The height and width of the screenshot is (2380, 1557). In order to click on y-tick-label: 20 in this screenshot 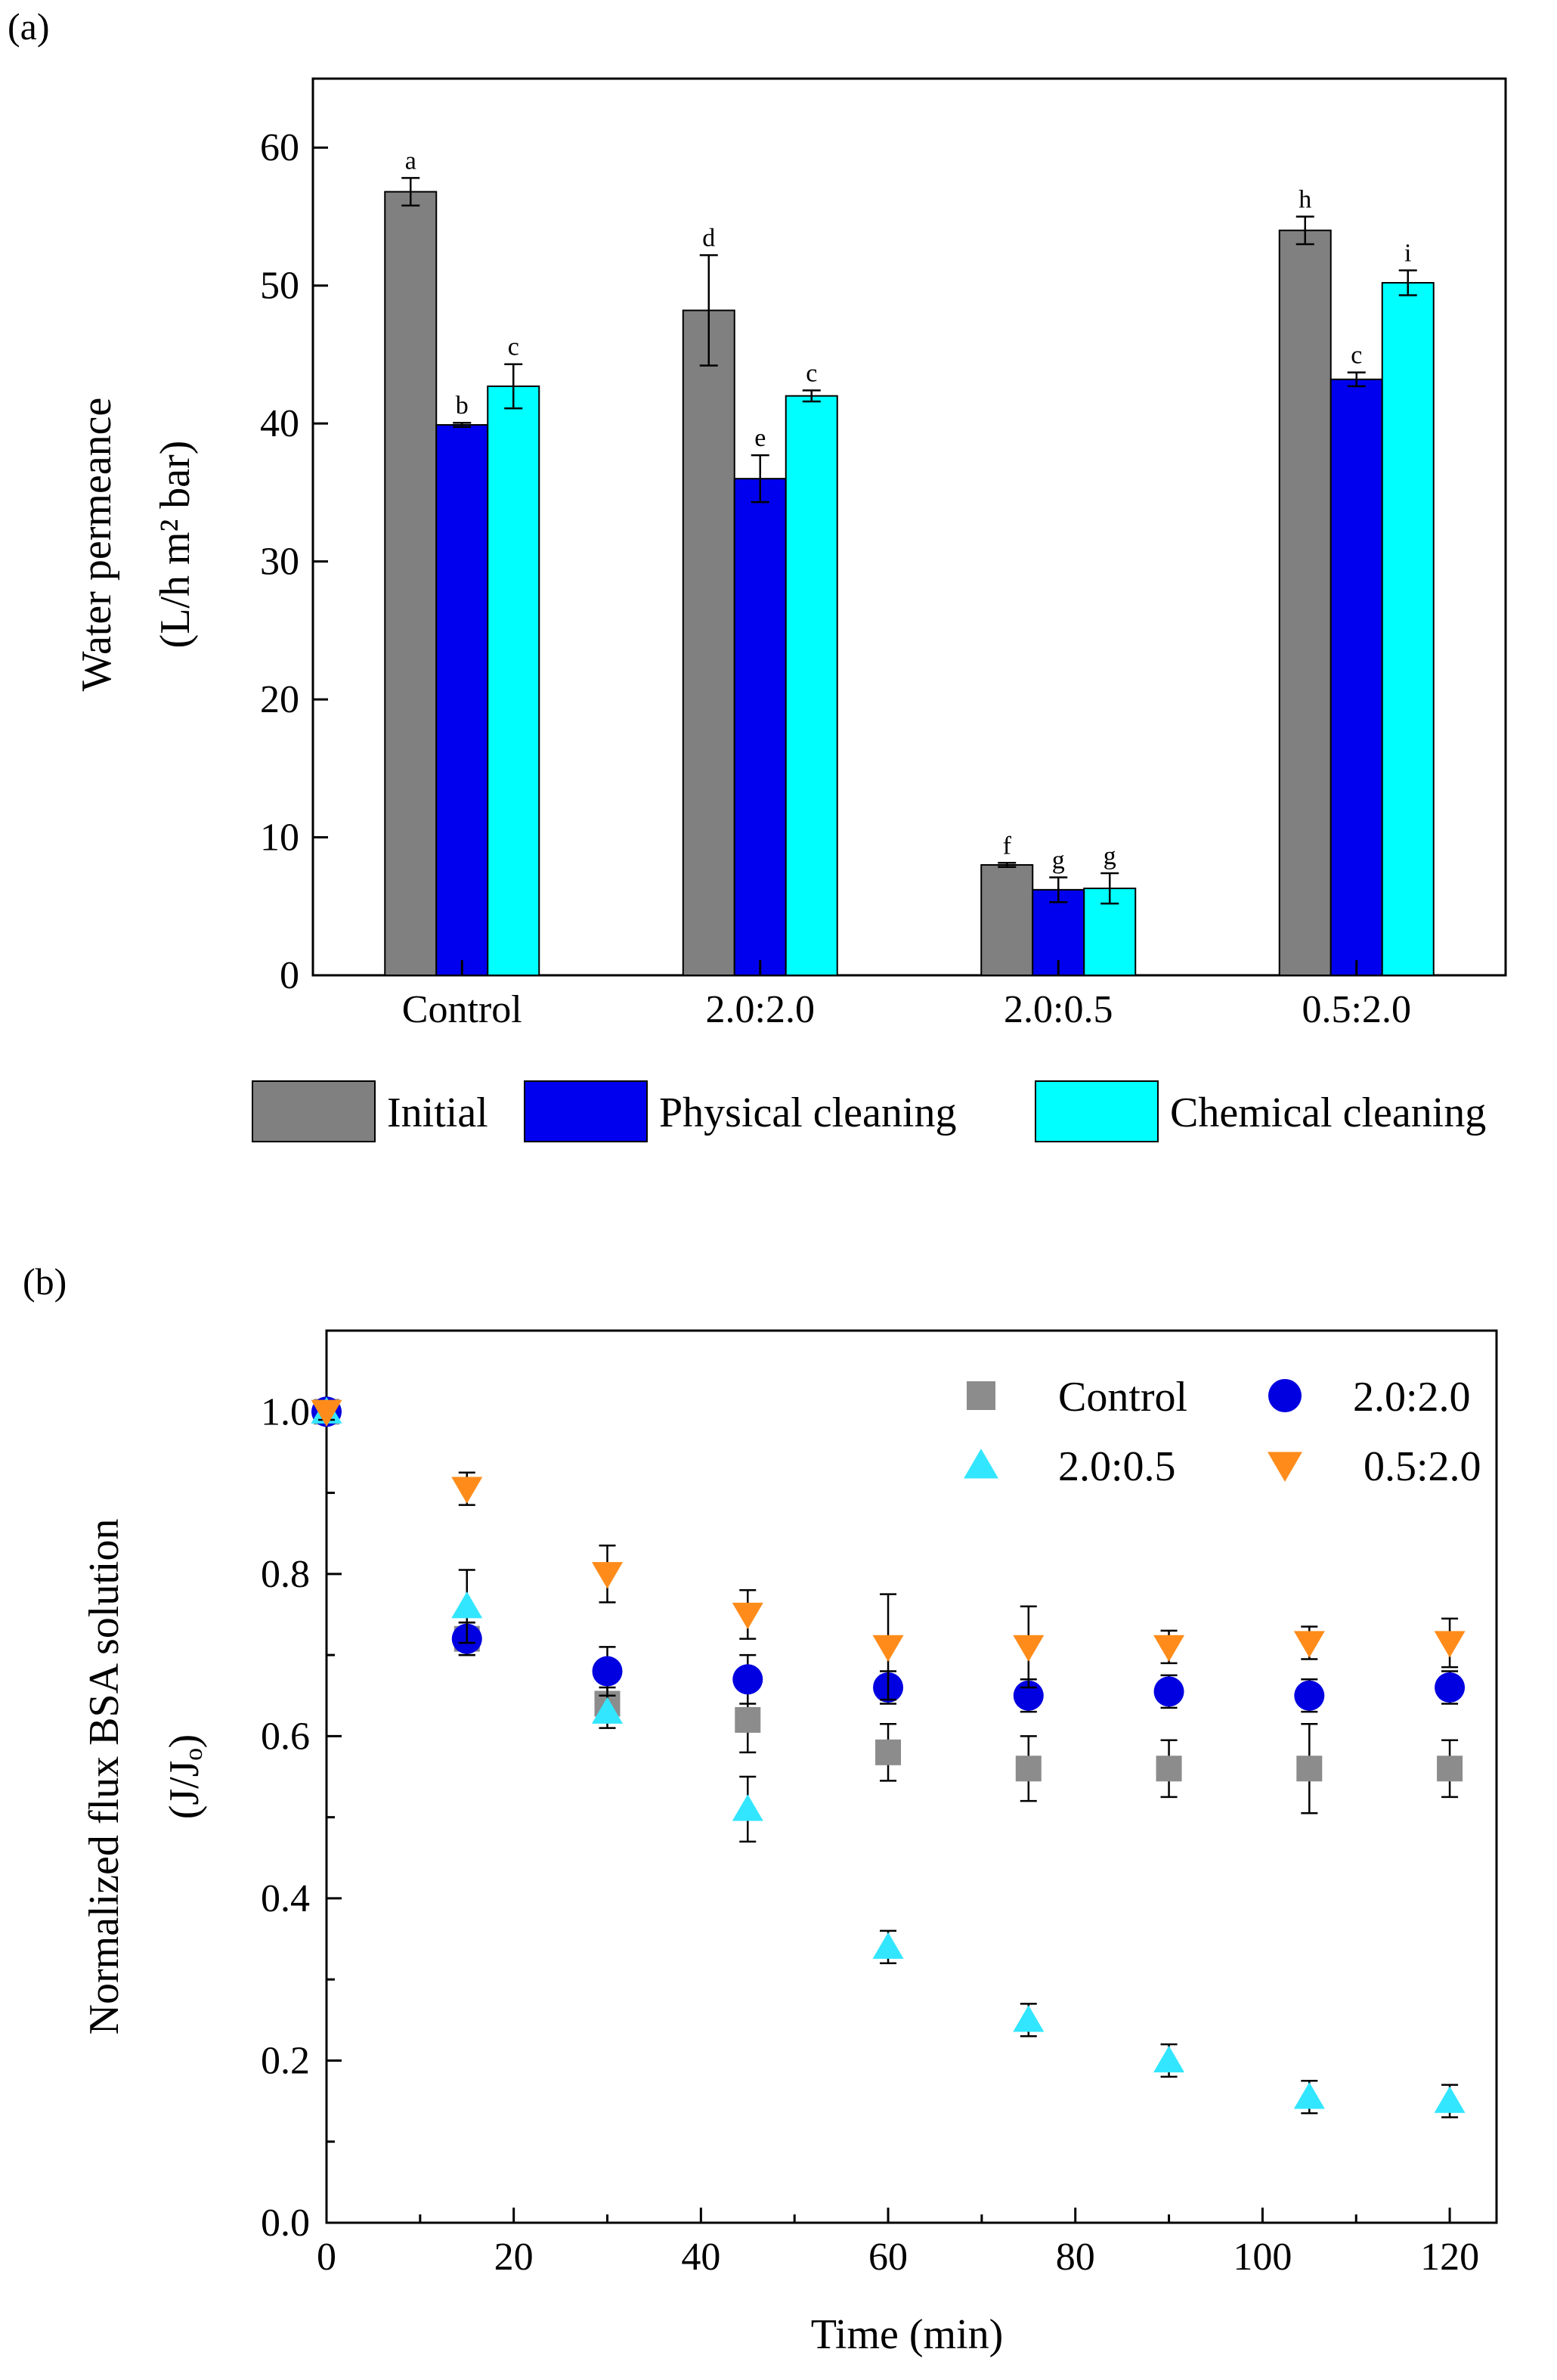, I will do `click(279, 699)`.